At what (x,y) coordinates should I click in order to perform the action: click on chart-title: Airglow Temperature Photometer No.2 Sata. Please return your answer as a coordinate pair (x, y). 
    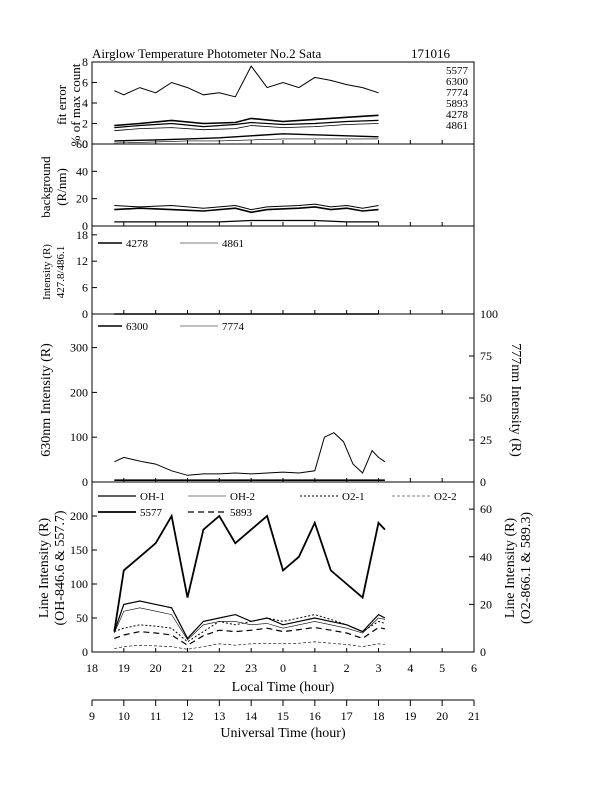
    Looking at the image, I should click on (207, 53).